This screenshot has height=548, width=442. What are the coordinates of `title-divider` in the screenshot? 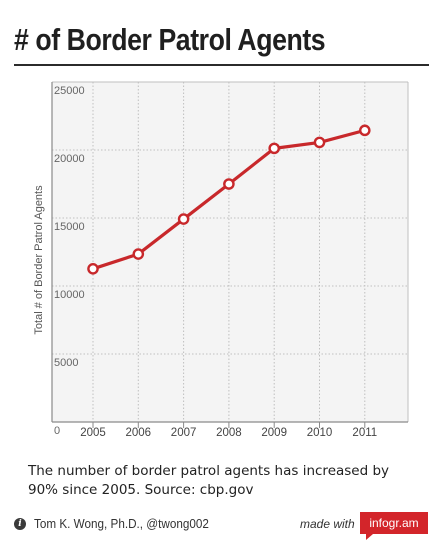 It's located at (221, 65).